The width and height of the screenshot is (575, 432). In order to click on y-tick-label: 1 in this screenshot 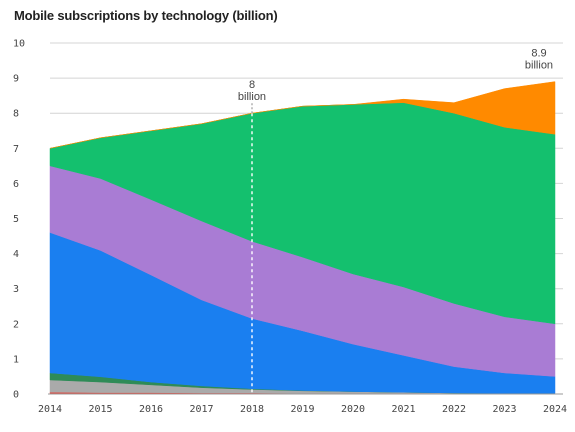, I will do `click(16, 359)`.